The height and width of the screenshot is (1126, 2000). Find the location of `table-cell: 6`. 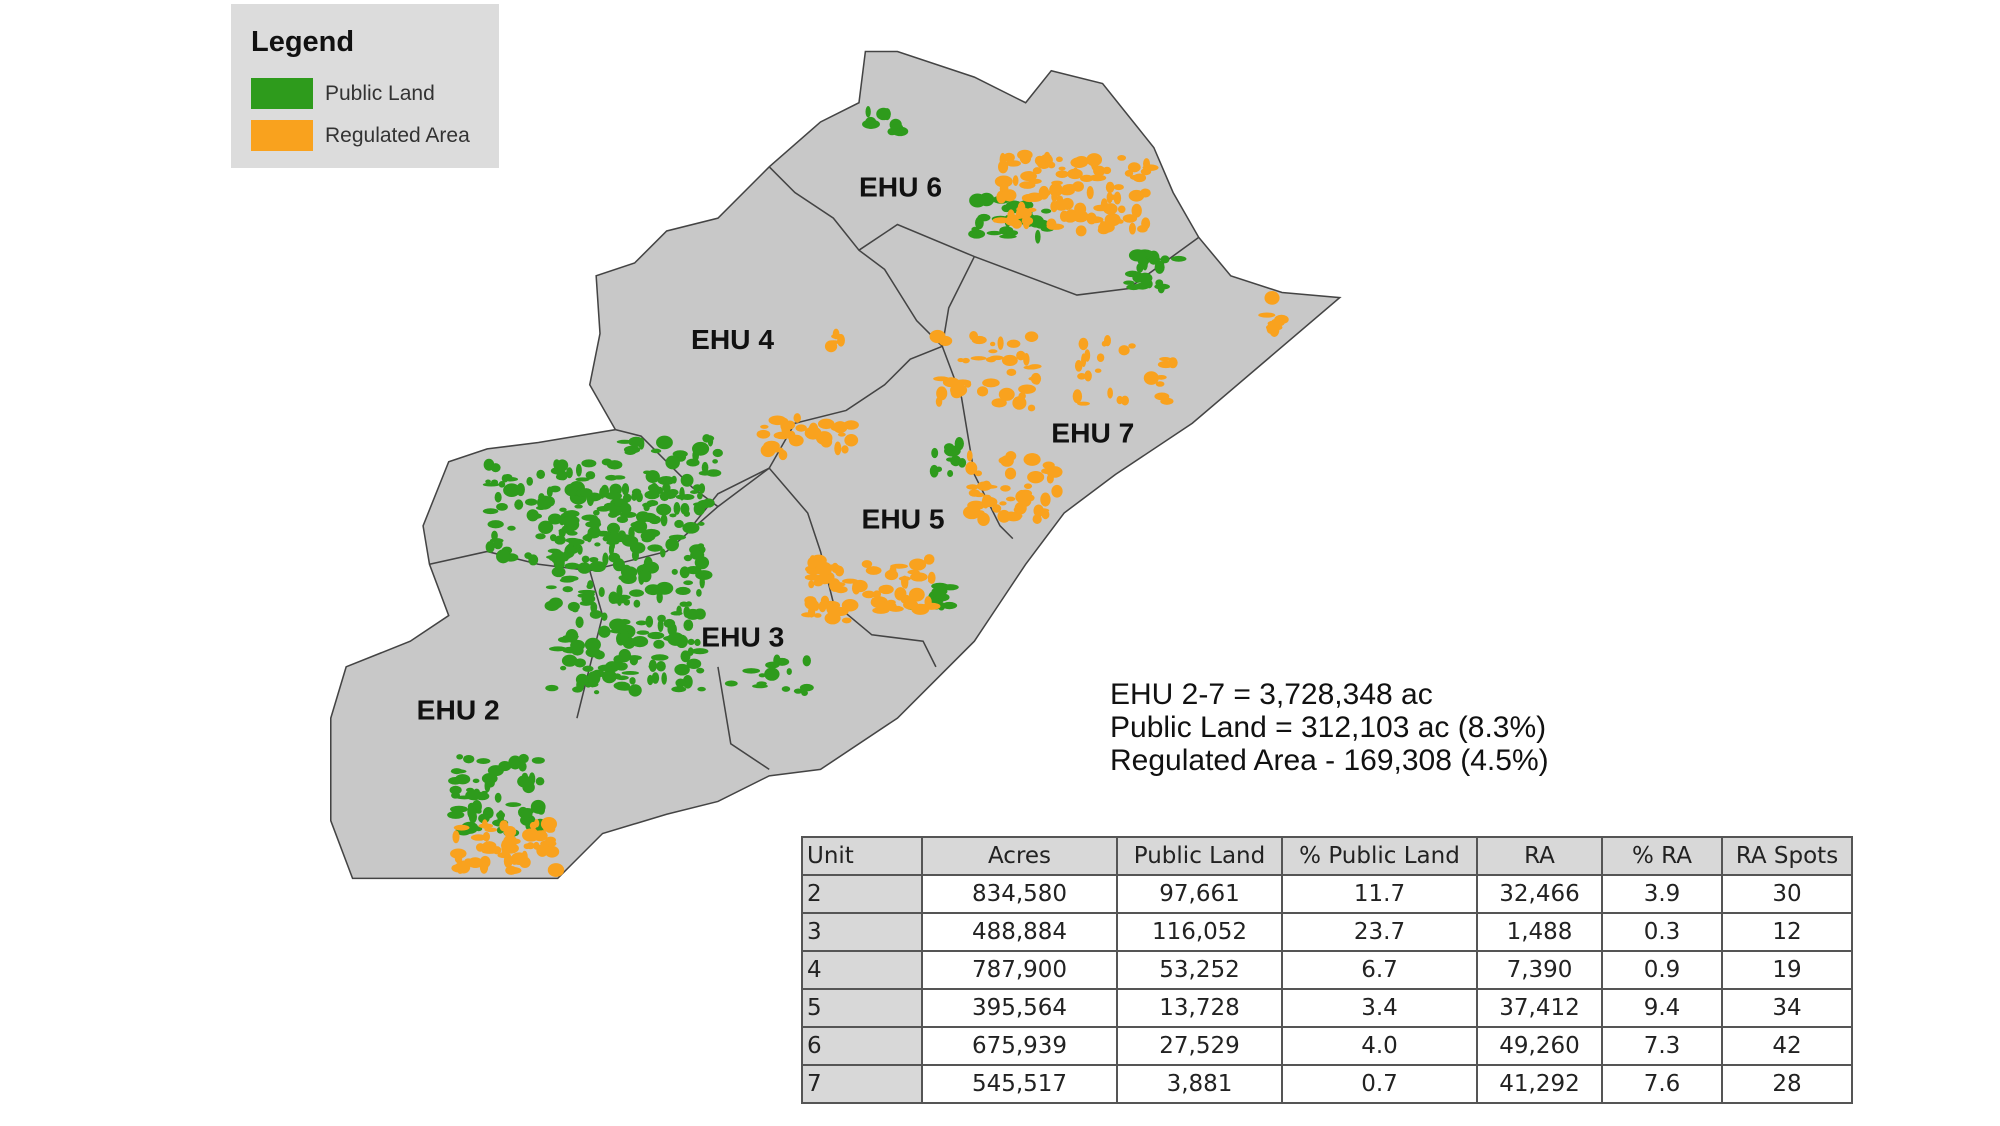

table-cell: 6 is located at coordinates (862, 1046).